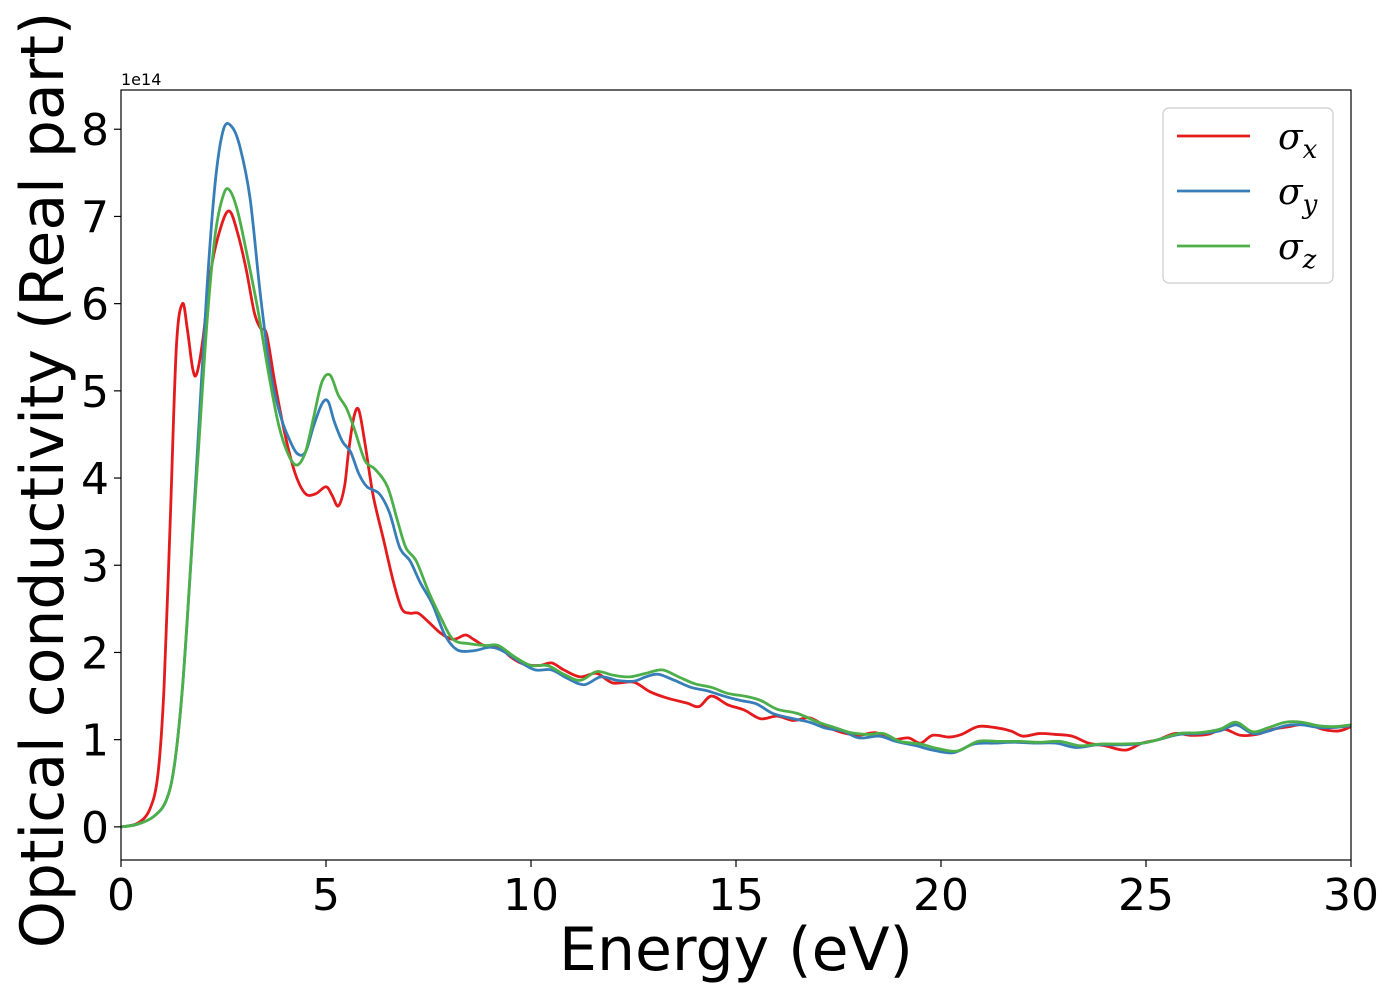 The width and height of the screenshot is (1400, 1000). What do you see at coordinates (736, 895) in the screenshot?
I see `x-tick-label: 15` at bounding box center [736, 895].